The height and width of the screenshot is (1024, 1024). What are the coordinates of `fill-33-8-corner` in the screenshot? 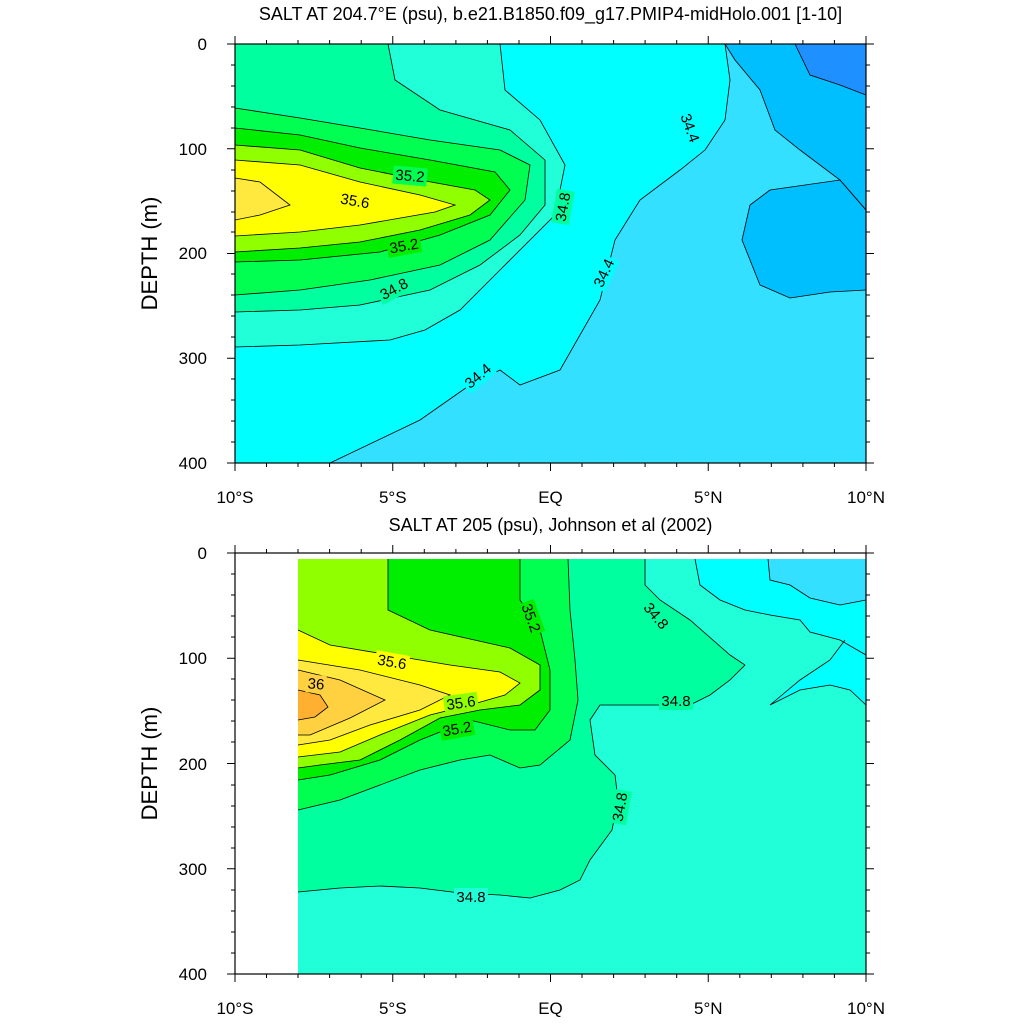 It's located at (830, 69).